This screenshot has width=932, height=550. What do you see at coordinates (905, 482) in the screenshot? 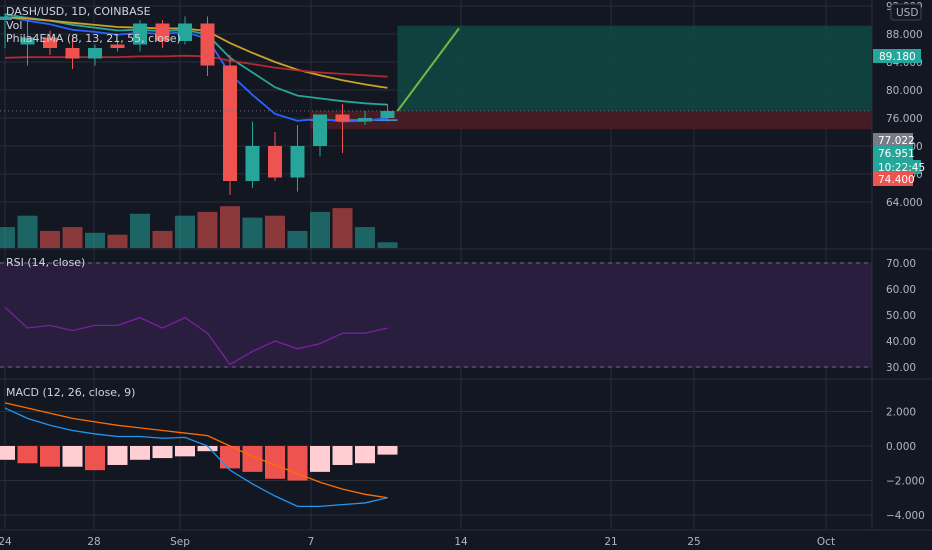
I see `macd-tick-label: −2.000` at bounding box center [905, 482].